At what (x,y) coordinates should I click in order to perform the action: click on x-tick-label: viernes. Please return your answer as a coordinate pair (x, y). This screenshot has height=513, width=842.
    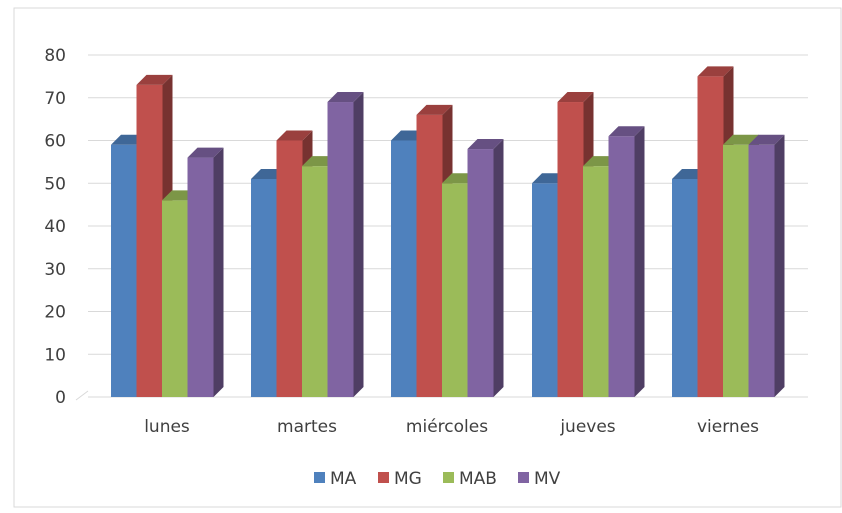
    Looking at the image, I should click on (728, 427).